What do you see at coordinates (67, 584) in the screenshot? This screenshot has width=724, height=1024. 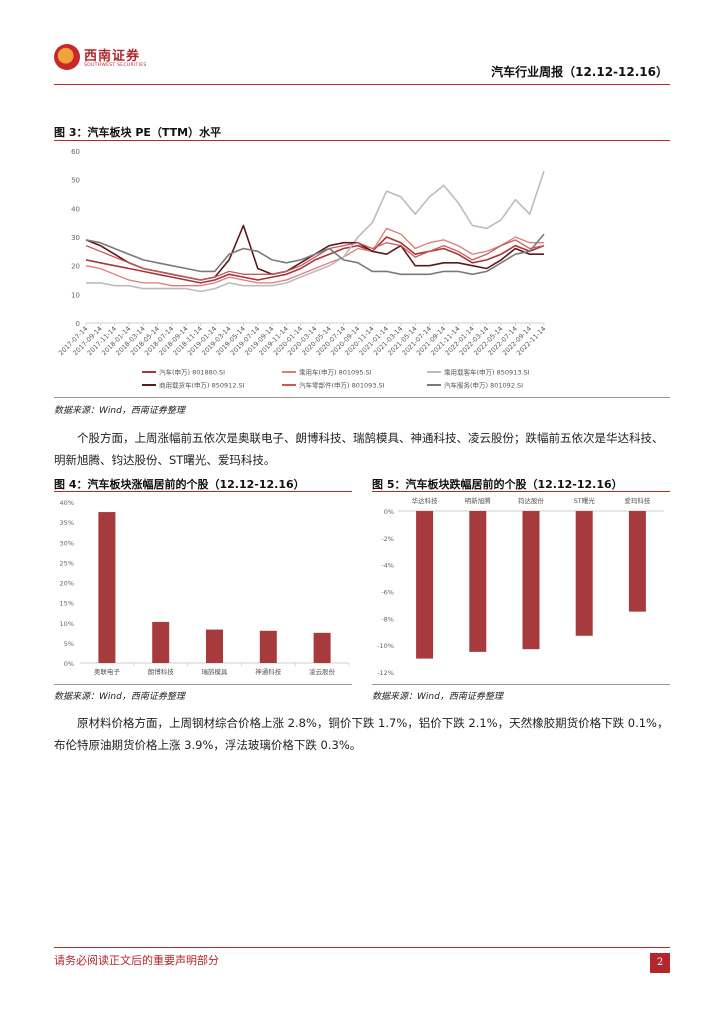 I see `y-tick-label: 20%` at bounding box center [67, 584].